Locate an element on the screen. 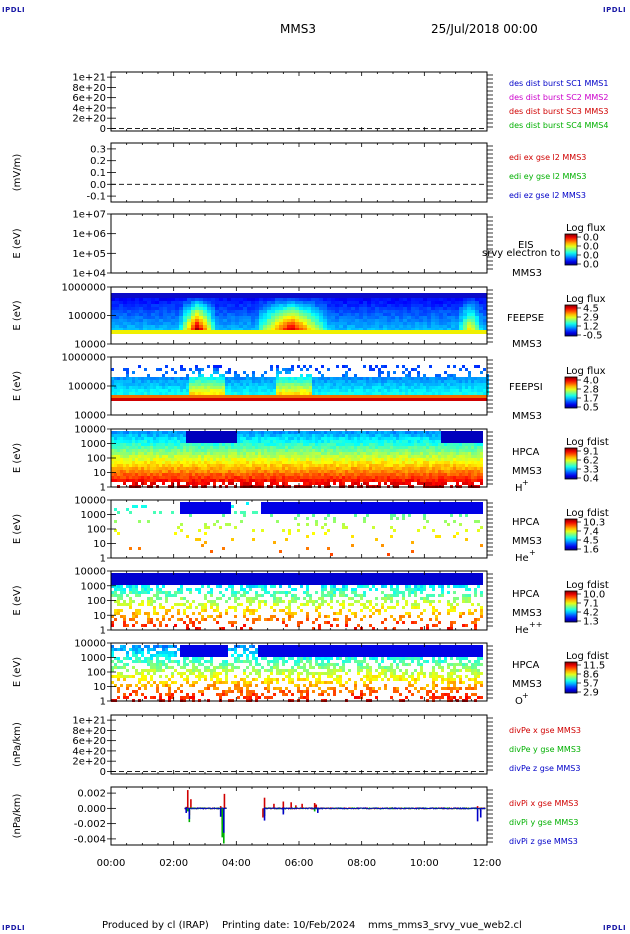 The height and width of the screenshot is (934, 630). colorbar-tick-label: 9.1 is located at coordinates (591, 452).